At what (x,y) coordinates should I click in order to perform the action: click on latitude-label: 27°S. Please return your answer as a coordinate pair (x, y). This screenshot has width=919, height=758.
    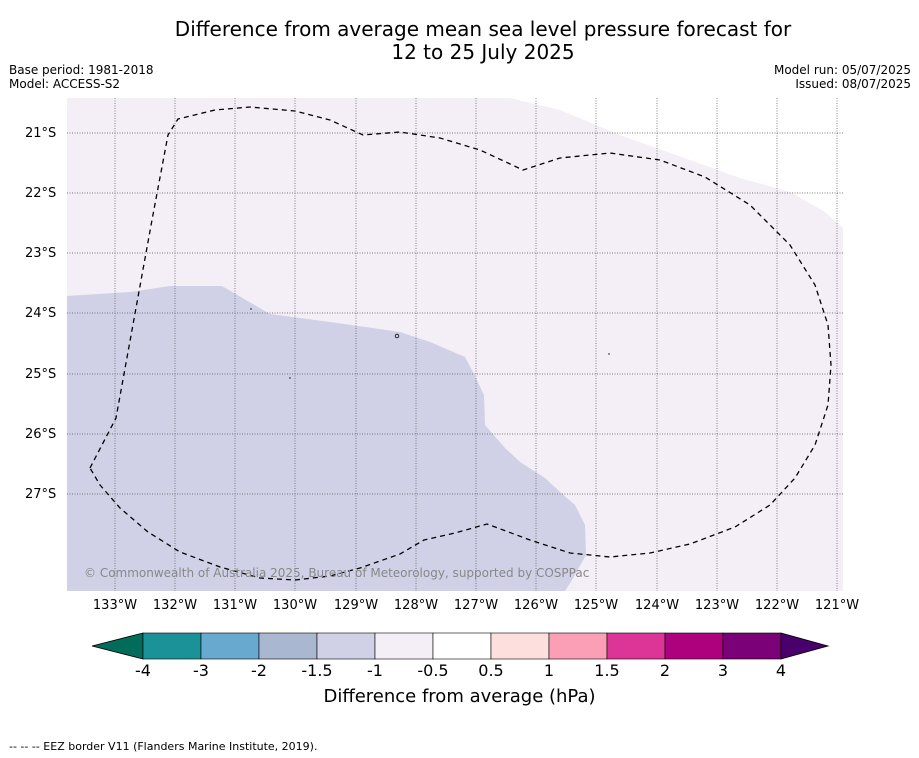
    Looking at the image, I should click on (41, 494).